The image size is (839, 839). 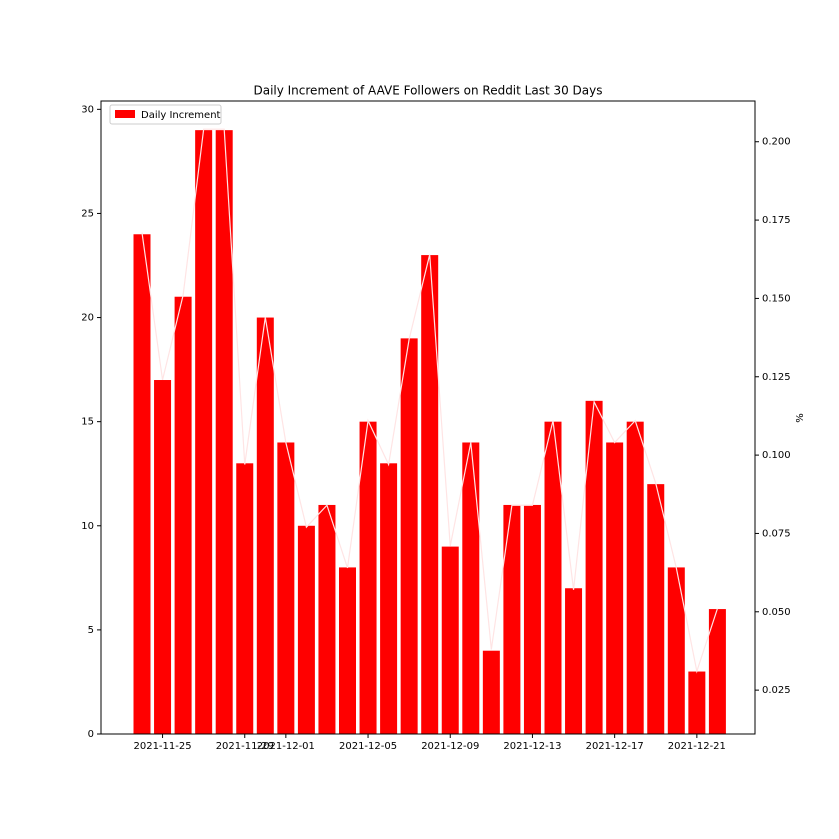 I want to click on y2-tick-label: 0.150, so click(x=776, y=298).